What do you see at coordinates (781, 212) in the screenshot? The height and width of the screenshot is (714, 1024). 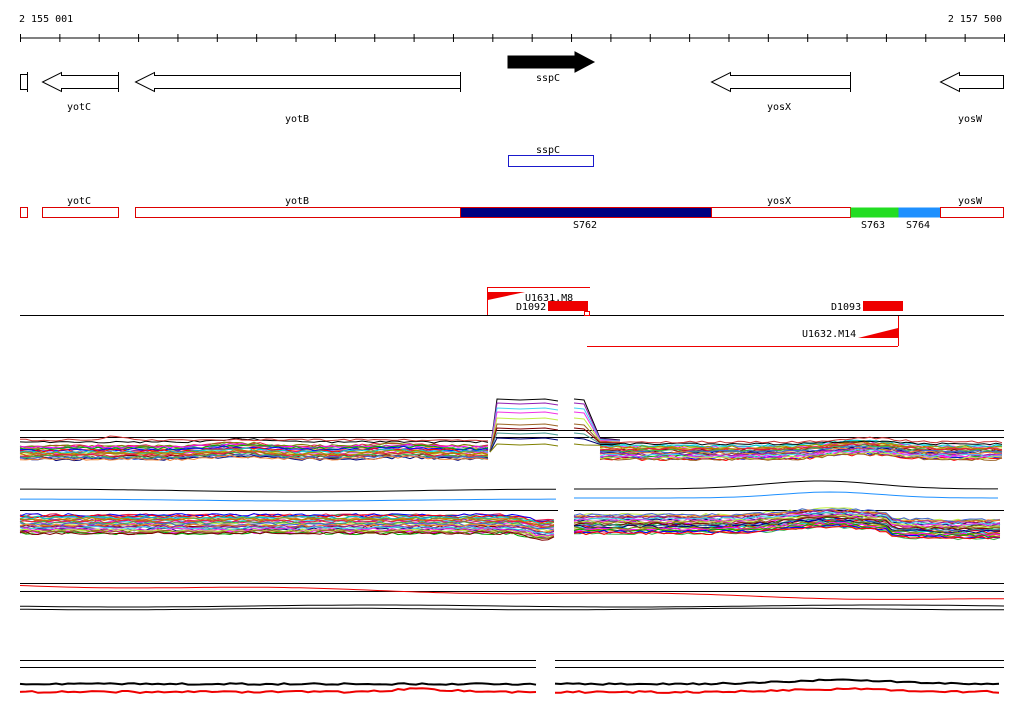 I see `segment-yosX` at bounding box center [781, 212].